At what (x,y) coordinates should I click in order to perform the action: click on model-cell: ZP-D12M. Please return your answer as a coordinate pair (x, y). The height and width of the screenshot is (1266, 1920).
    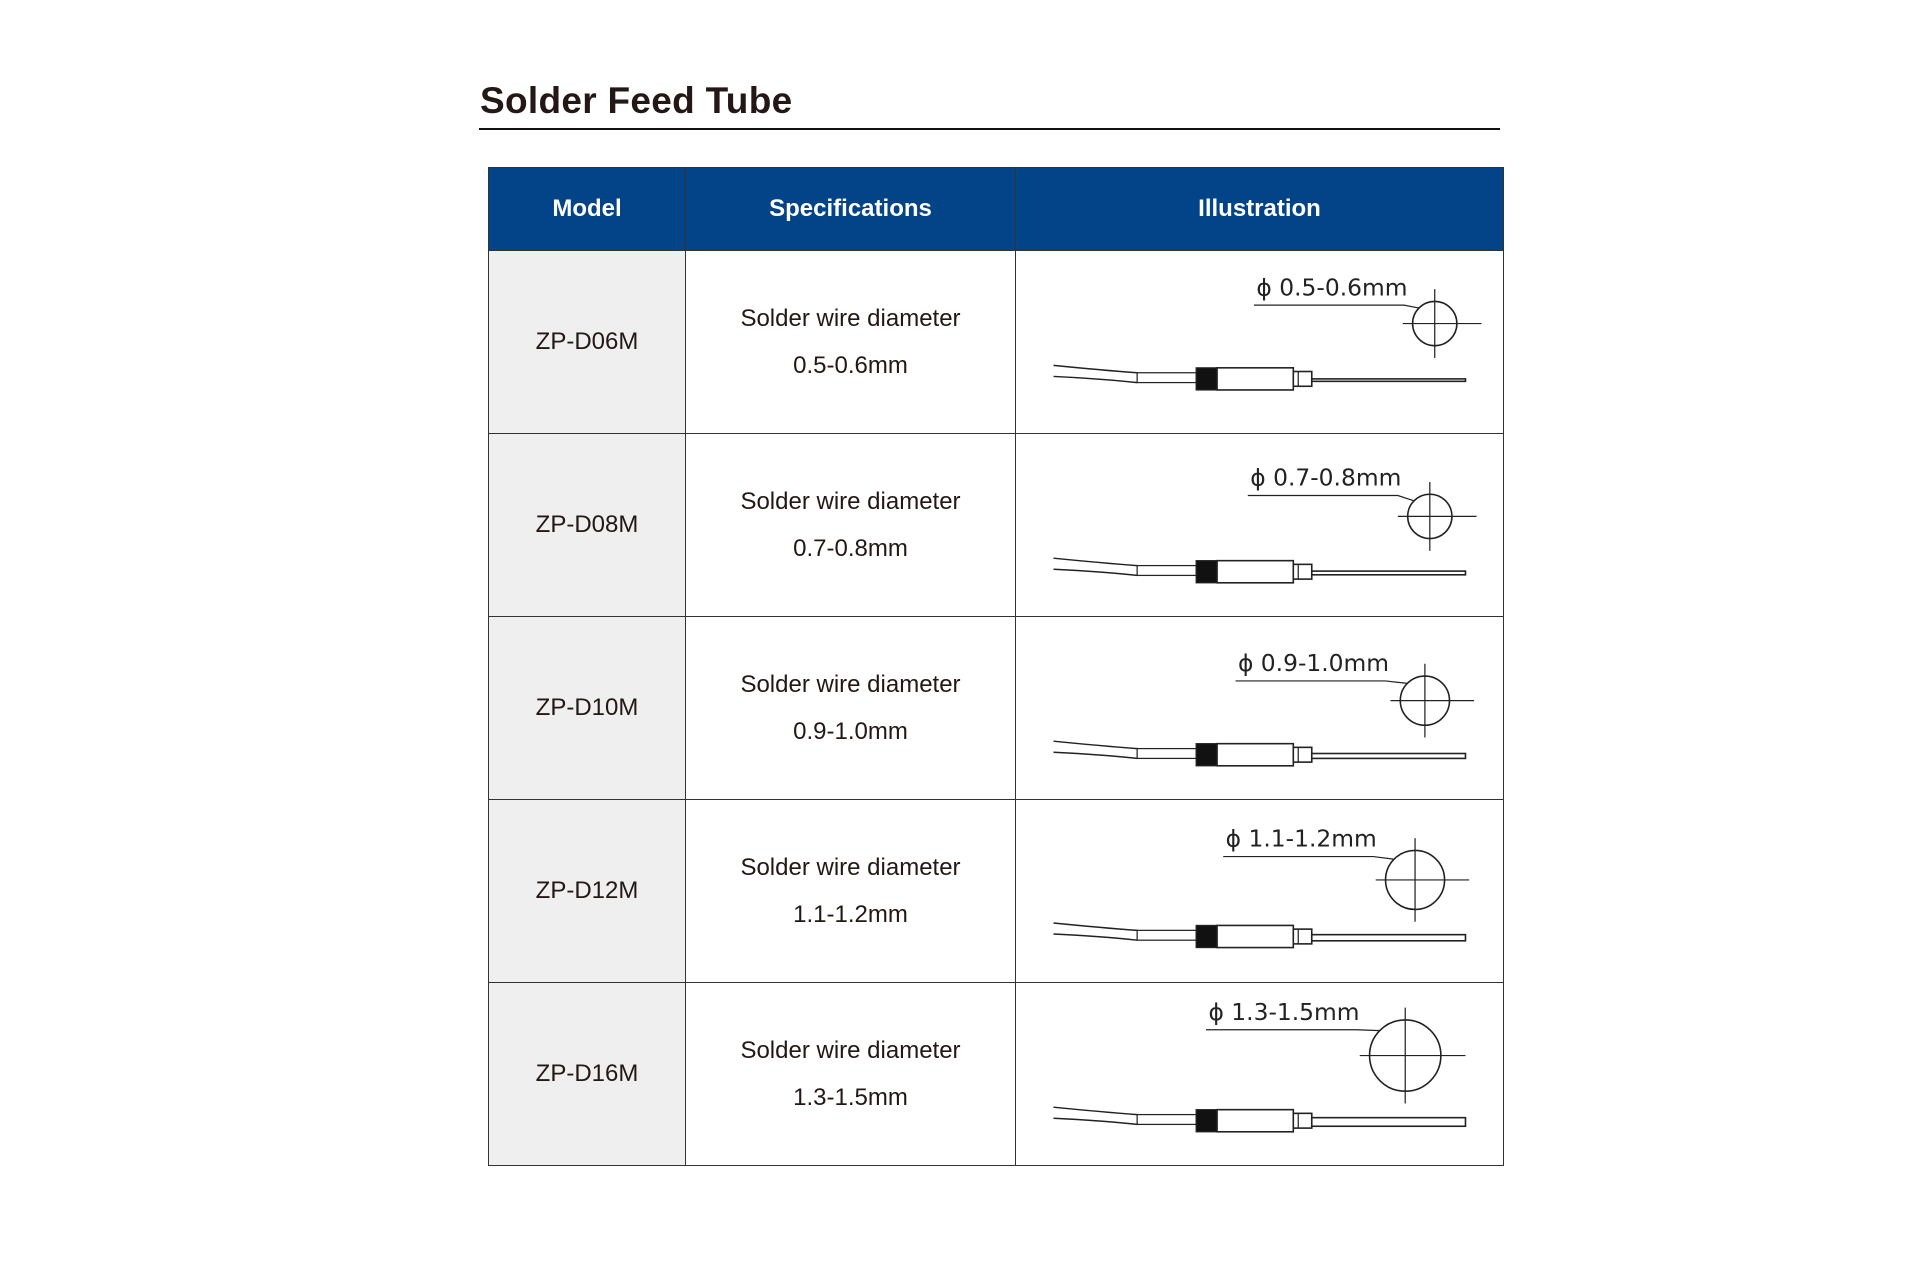
    Looking at the image, I should click on (587, 891).